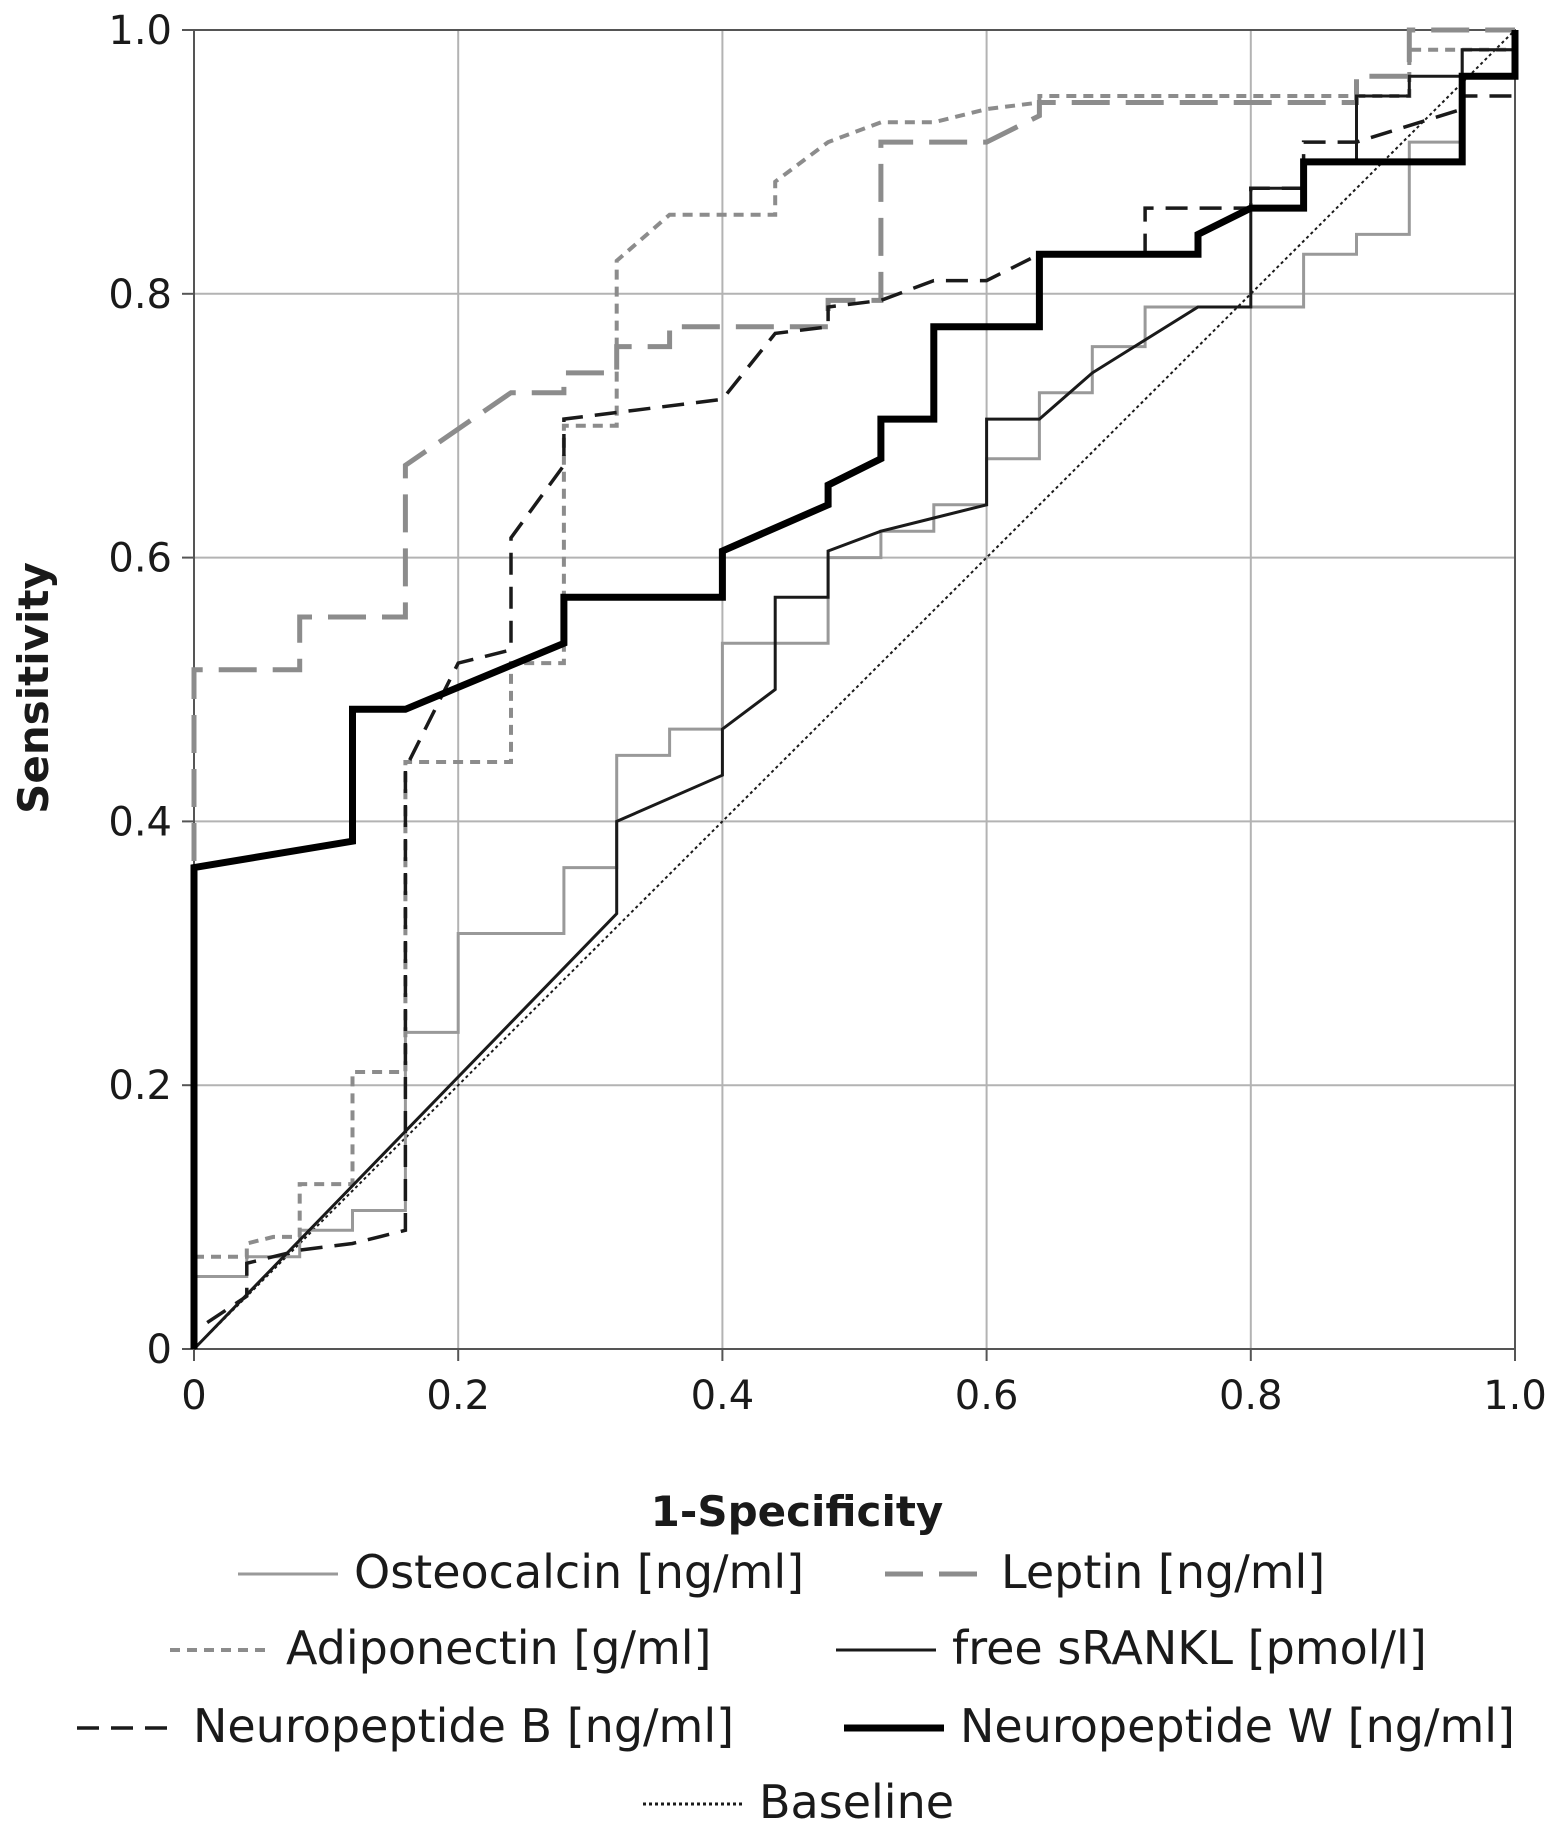  What do you see at coordinates (151, 690) in the screenshot?
I see `y-axis-ticks: 0 0.2 0.4 0.6 0.8 1.0` at bounding box center [151, 690].